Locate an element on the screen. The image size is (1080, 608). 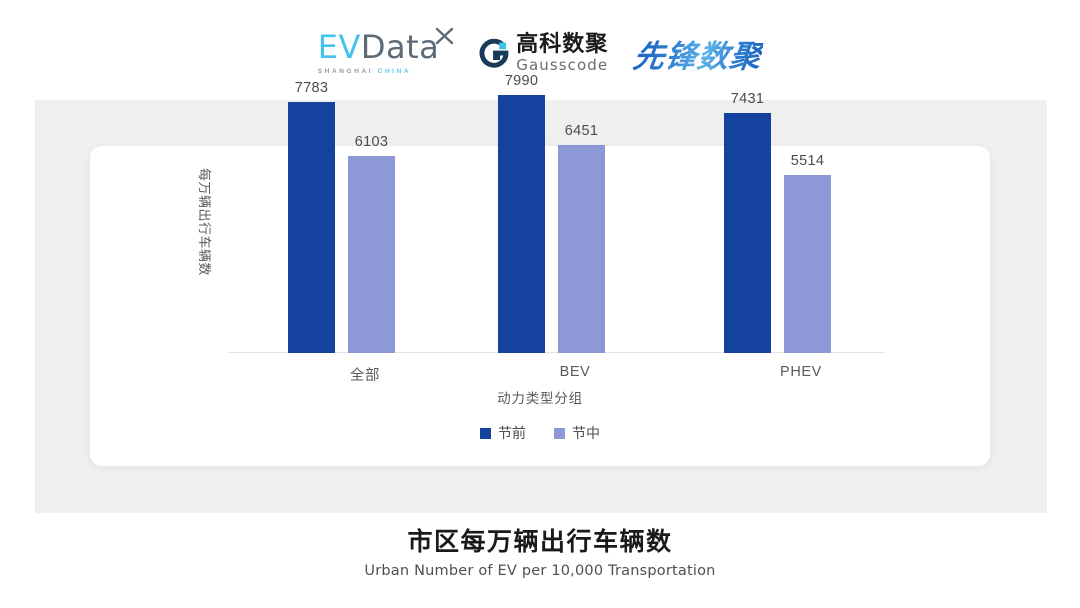
bar-BEV-节前 is located at coordinates (521, 224).